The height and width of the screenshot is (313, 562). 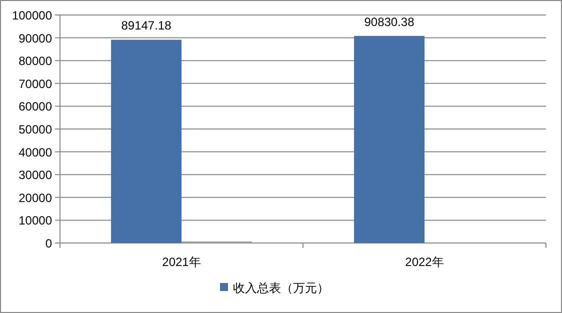 What do you see at coordinates (35, 197) in the screenshot?
I see `y-tick-label: 20000` at bounding box center [35, 197].